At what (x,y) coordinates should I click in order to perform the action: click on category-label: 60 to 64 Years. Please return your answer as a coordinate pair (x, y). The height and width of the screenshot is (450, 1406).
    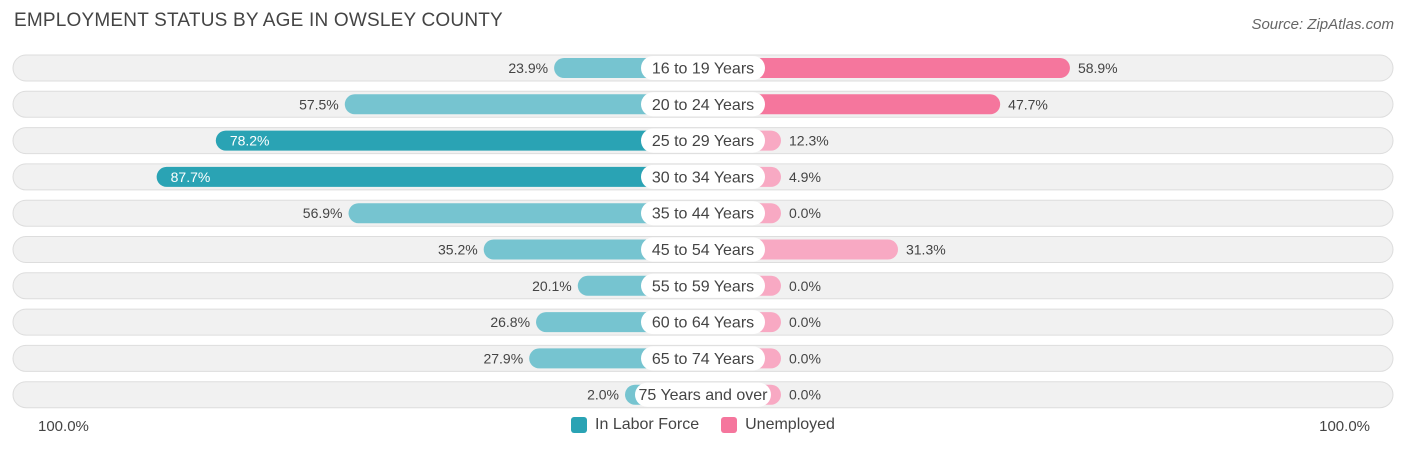
    Looking at the image, I should click on (703, 323).